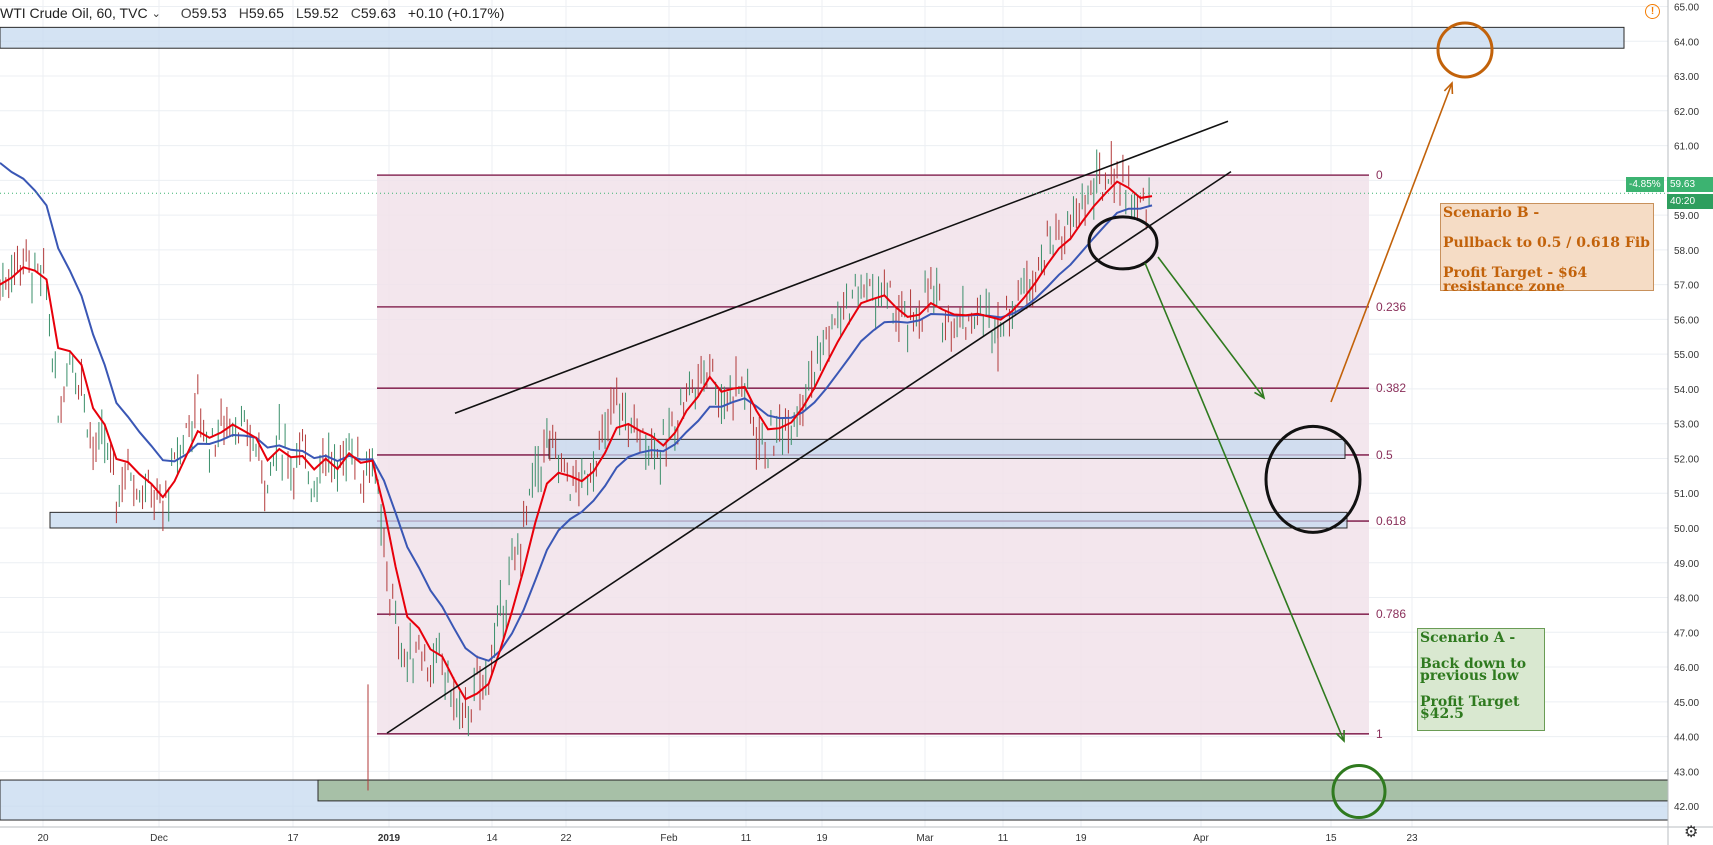 This screenshot has height=845, width=1713. What do you see at coordinates (1686, 390) in the screenshot?
I see `price-tick-label: 54.00` at bounding box center [1686, 390].